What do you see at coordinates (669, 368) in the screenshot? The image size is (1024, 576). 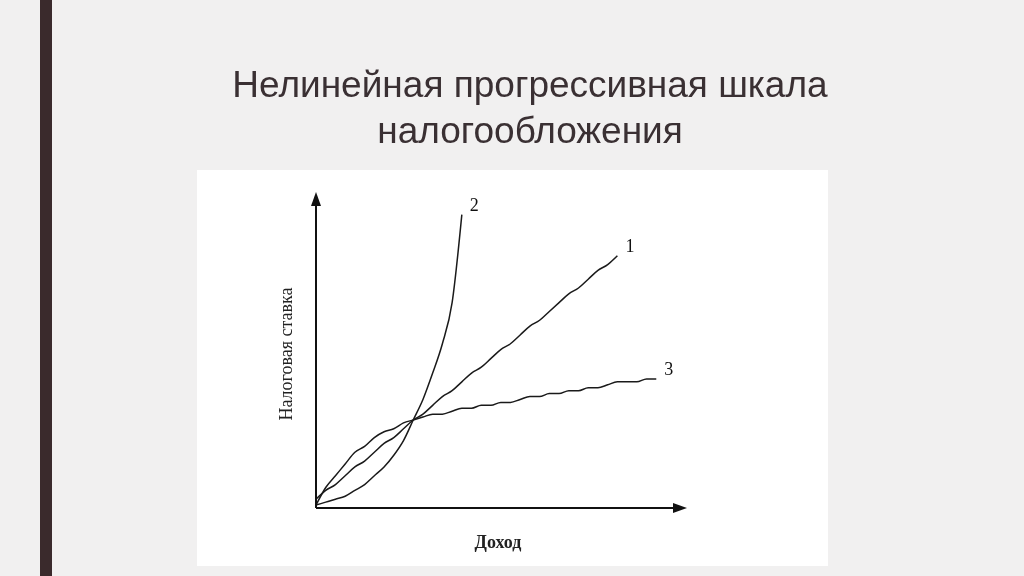 I see `series-label: 3` at bounding box center [669, 368].